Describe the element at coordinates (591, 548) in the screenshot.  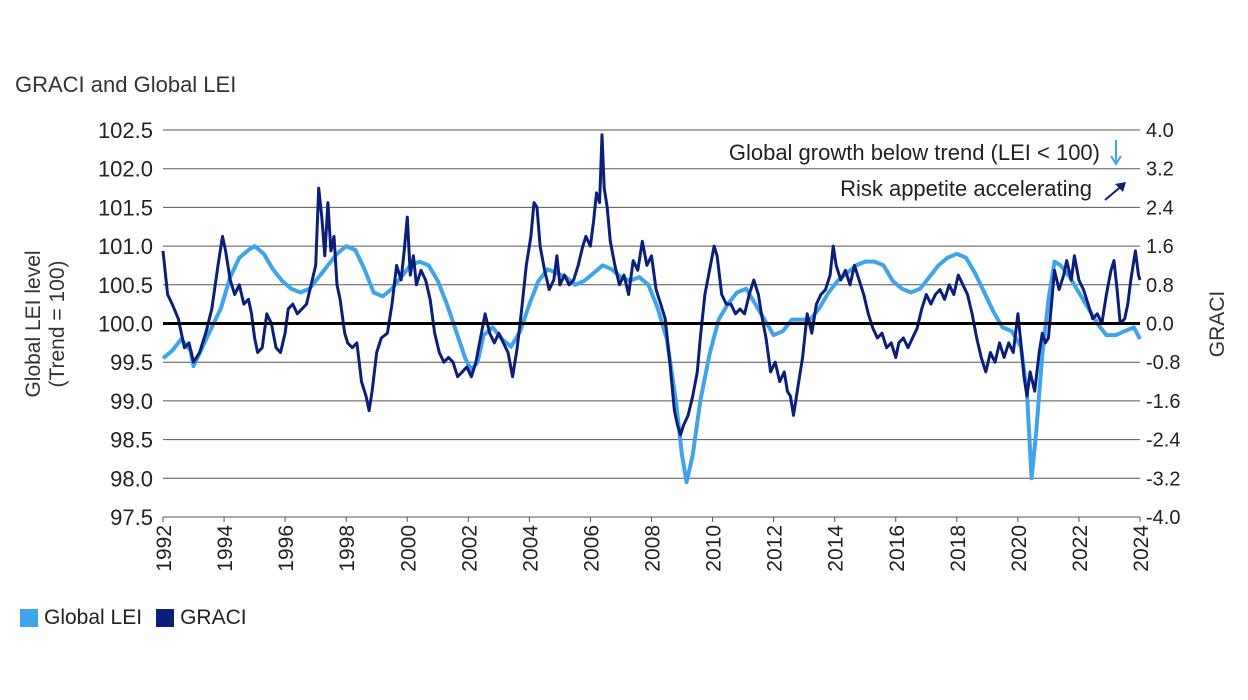
I see `x-tick-label: 2006` at that location.